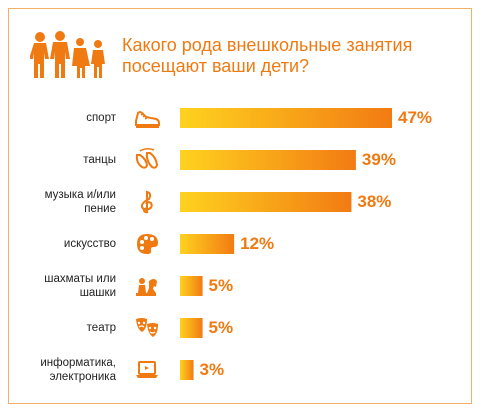  What do you see at coordinates (89, 244) in the screenshot?
I see `category-label-line: искусство` at bounding box center [89, 244].